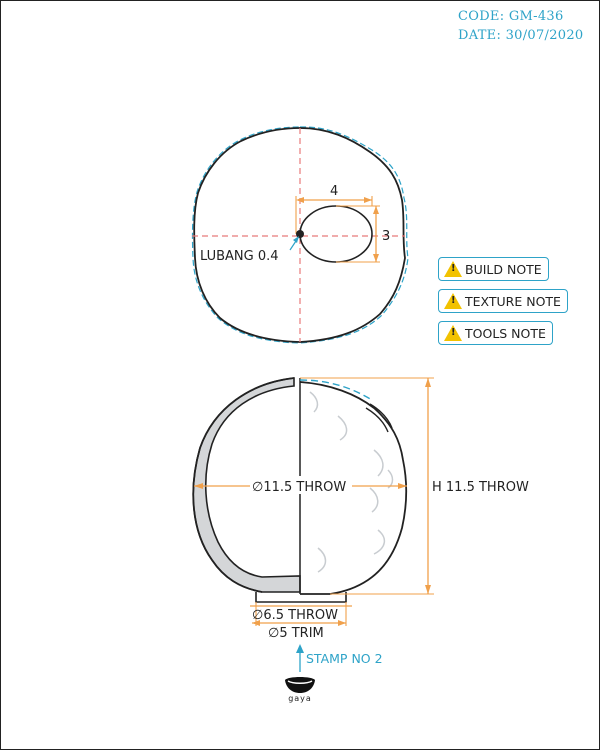 This screenshot has height=750, width=600. I want to click on texture-note-label: TEXTURE NOTE, so click(513, 301).